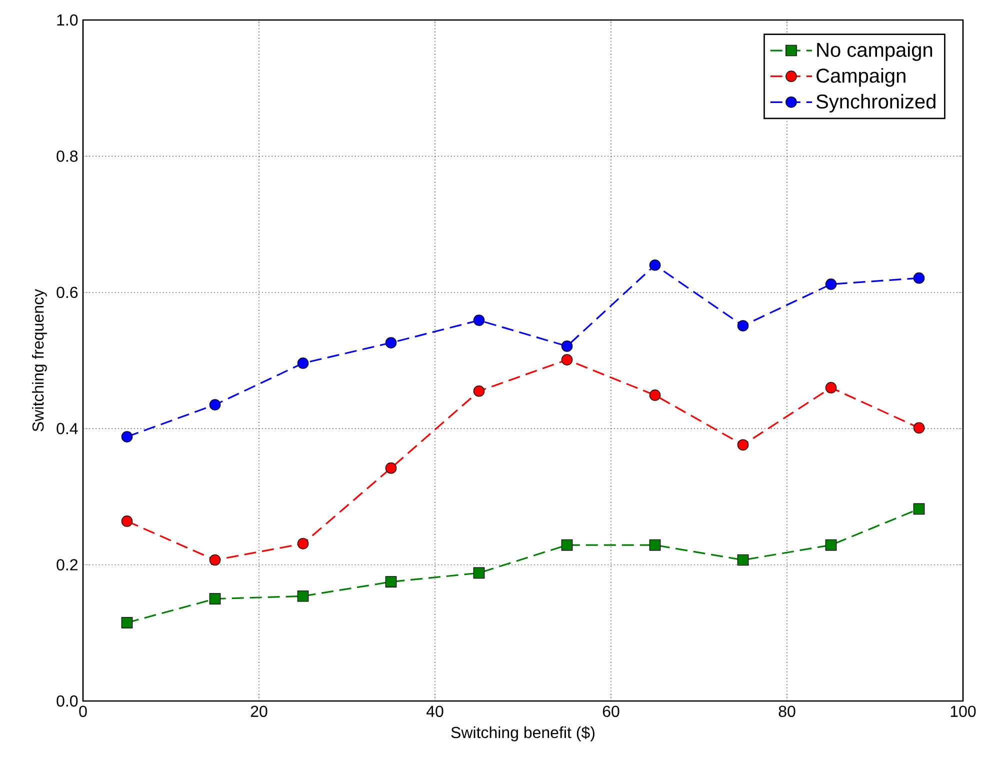 The height and width of the screenshot is (766, 983). What do you see at coordinates (67, 701) in the screenshot?
I see `y-tick-label: 0.0` at bounding box center [67, 701].